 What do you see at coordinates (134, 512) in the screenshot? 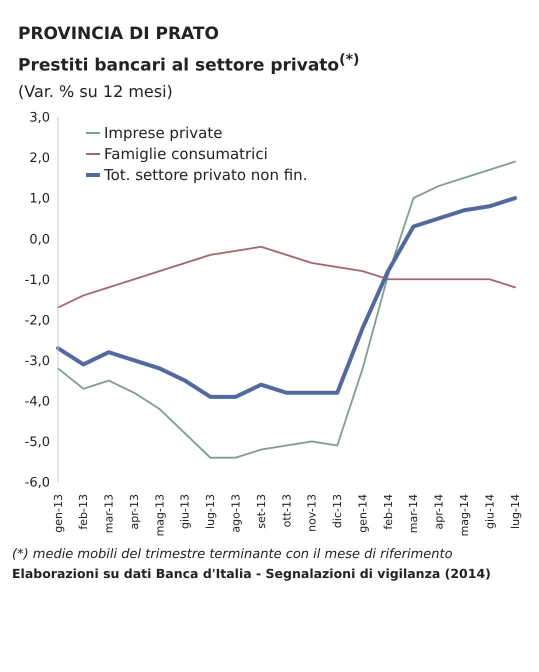
I see `x-tick-label: apr-13` at bounding box center [134, 512].